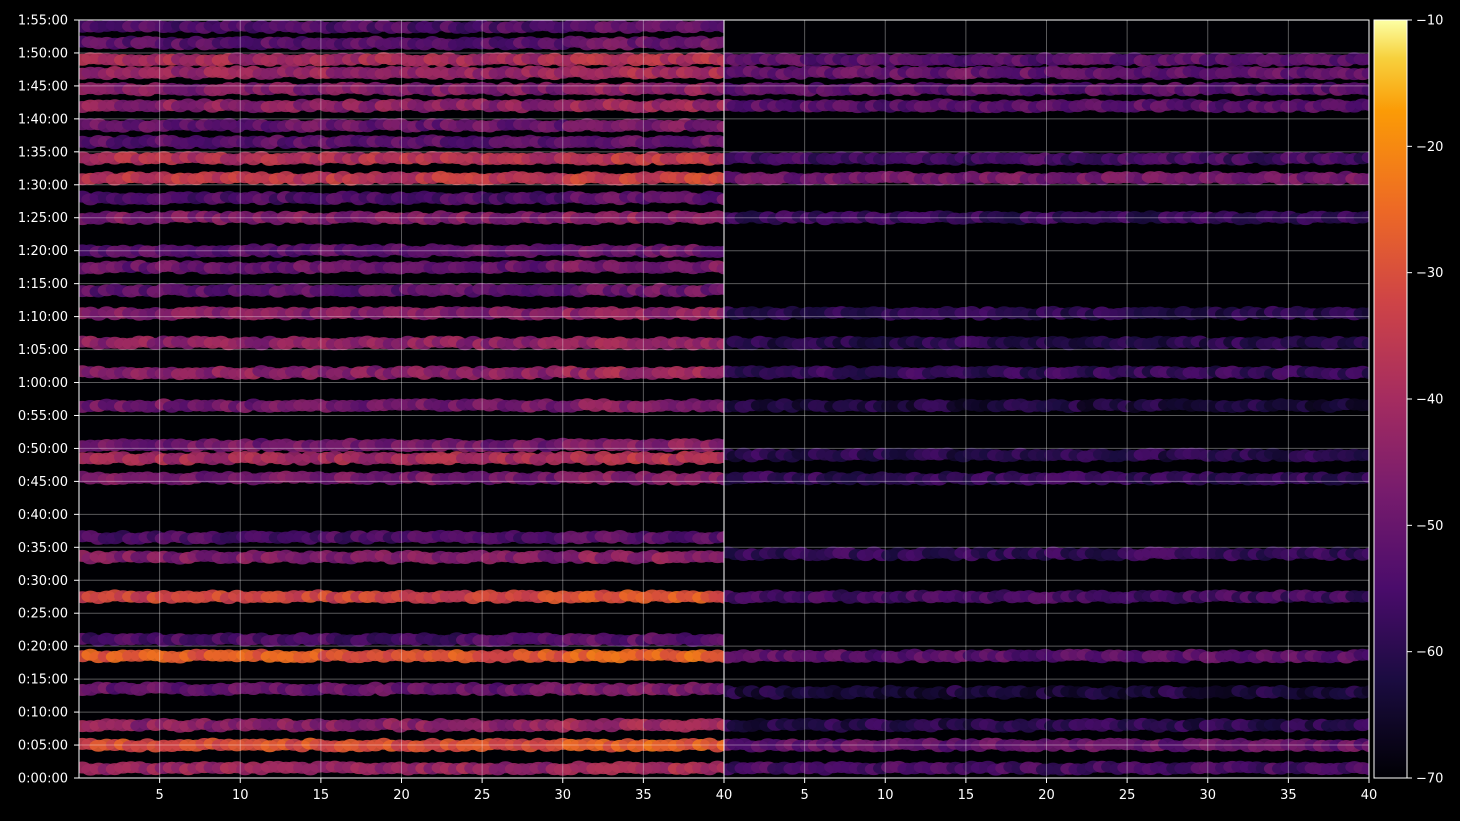 The height and width of the screenshot is (821, 1460). I want to click on y-tick-label: 1:25:00, so click(43, 218).